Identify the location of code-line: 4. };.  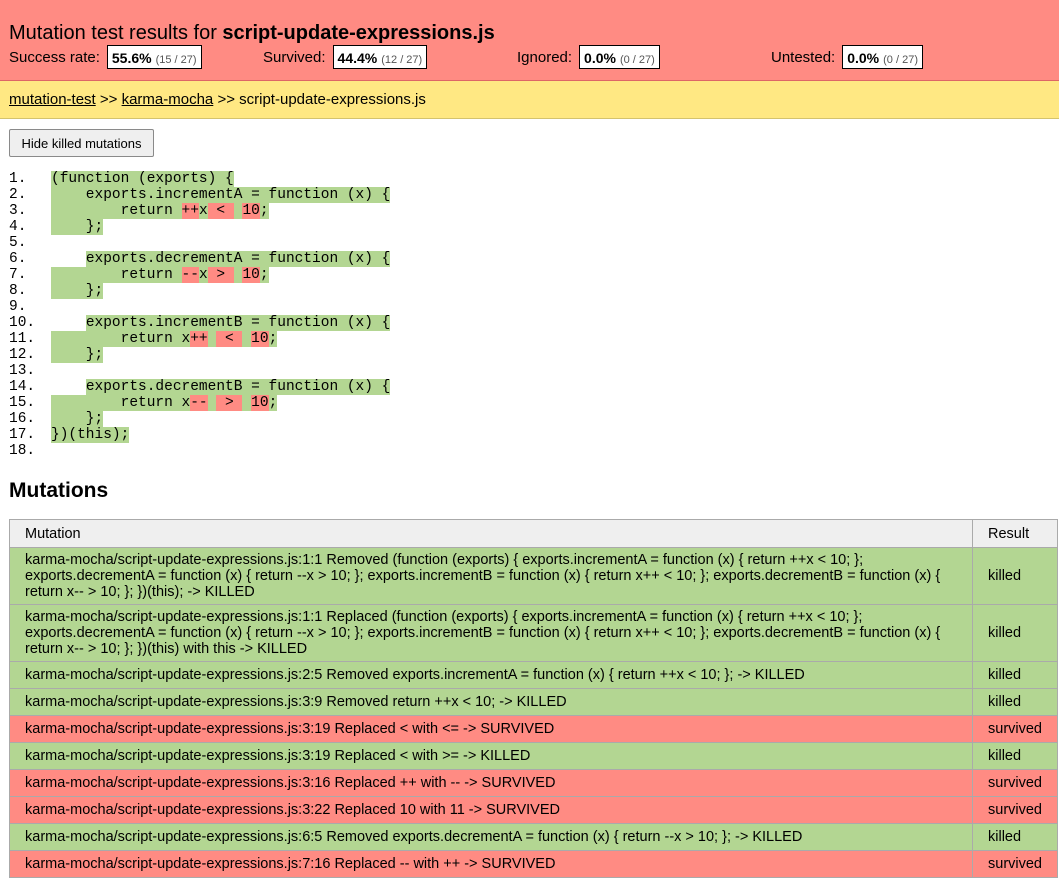
(199, 227).